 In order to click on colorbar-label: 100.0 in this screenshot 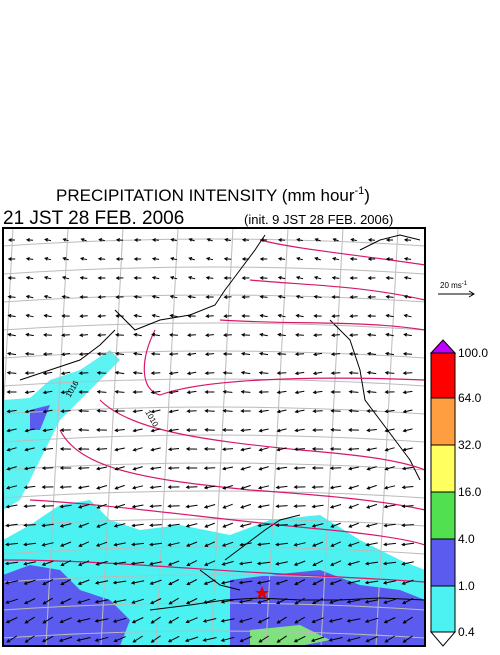, I will do `click(473, 353)`.